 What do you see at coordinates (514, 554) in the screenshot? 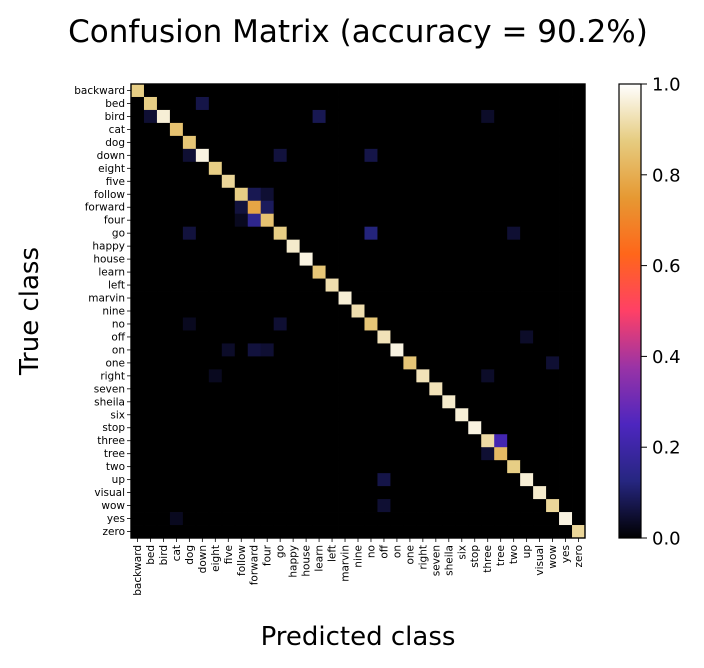
I see `x-tick-label: two` at bounding box center [514, 554].